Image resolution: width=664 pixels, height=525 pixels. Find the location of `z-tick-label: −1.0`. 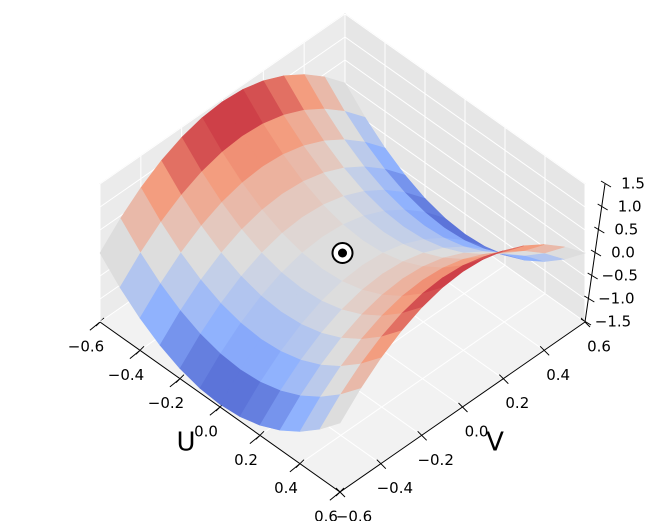

z-tick-label: −1.0 is located at coordinates (616, 299).